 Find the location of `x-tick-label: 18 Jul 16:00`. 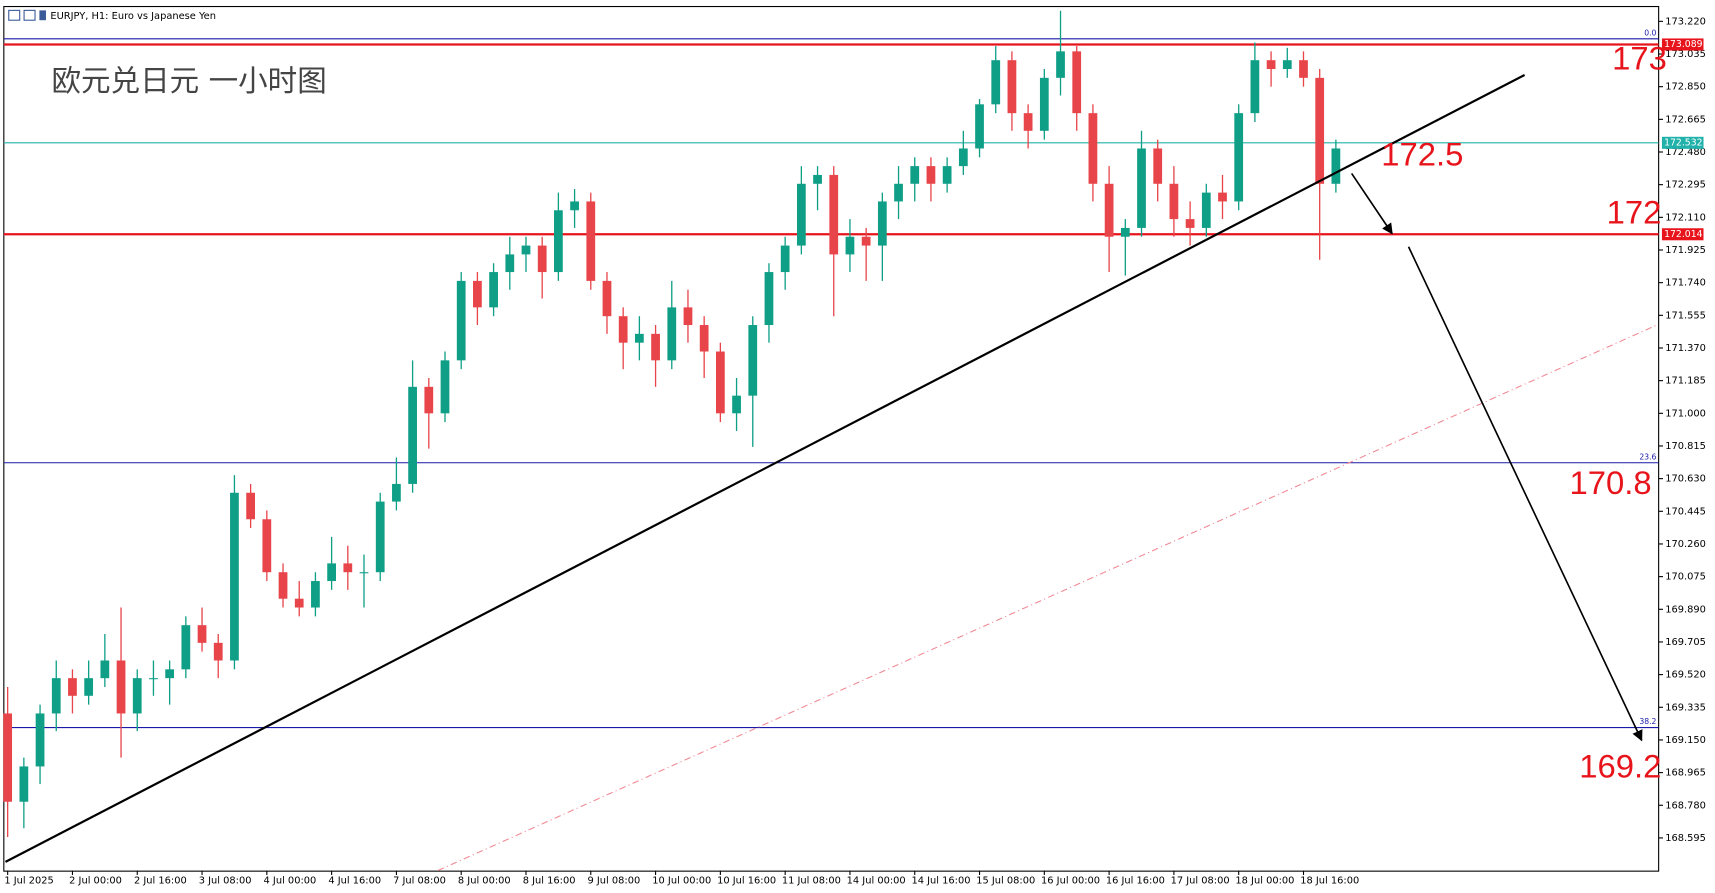

x-tick-label: 18 Jul 16:00 is located at coordinates (1329, 880).